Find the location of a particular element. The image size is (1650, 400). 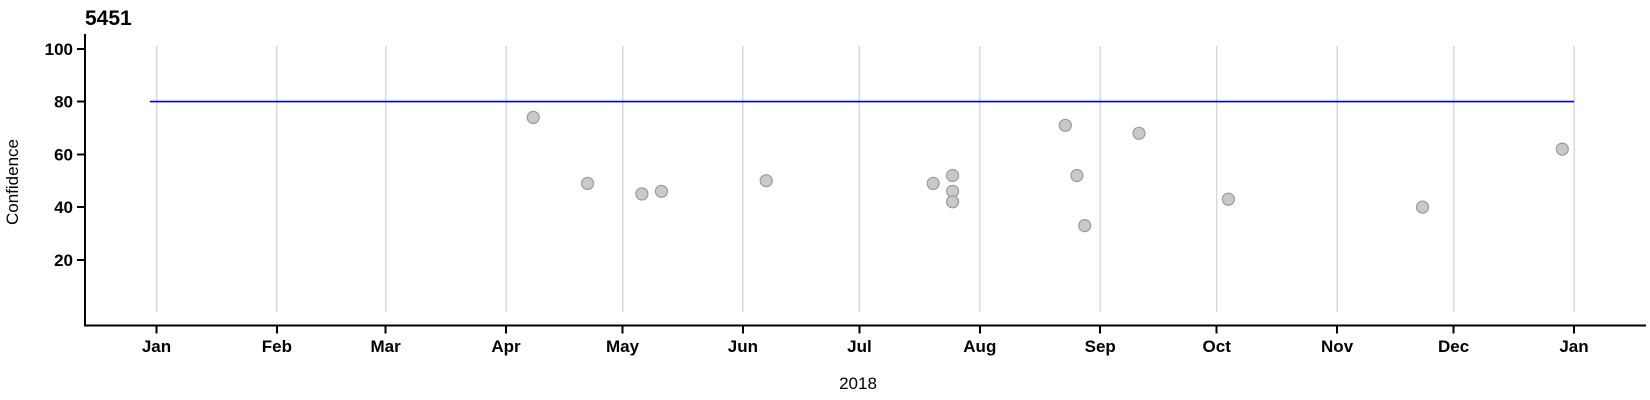

x-axis-ticks: Jan Feb Mar Apr May Jun Jul Aug Sep Oct Nov Dec Jan is located at coordinates (865, 340).